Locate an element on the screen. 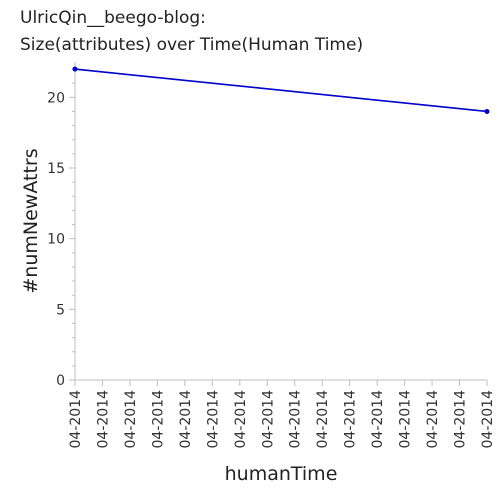 The width and height of the screenshot is (500, 500). y-tick-label: 10 is located at coordinates (56, 240).